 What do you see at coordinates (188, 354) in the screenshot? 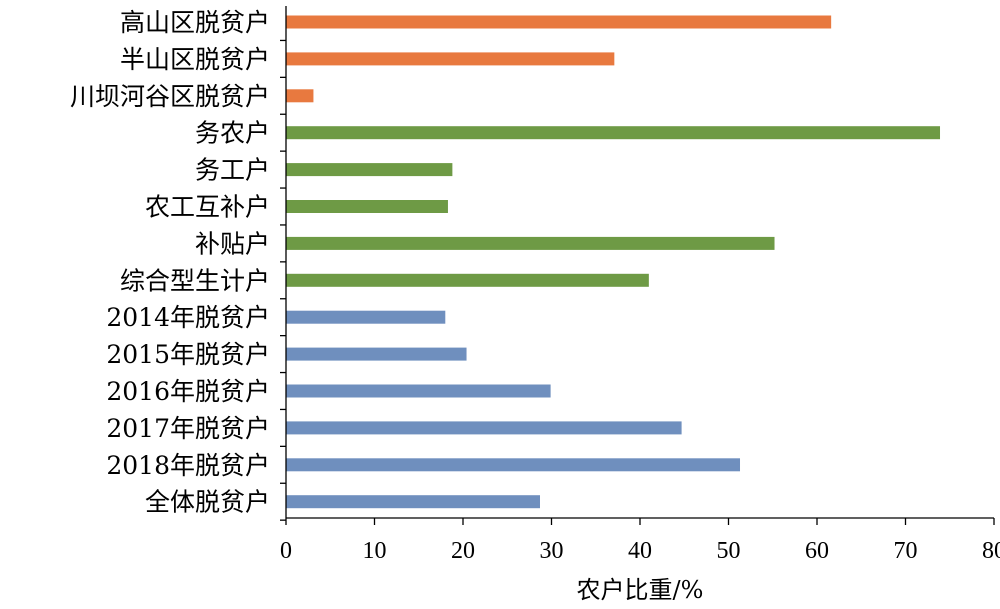
I see `category-label-9: 2015年脱贫户` at bounding box center [188, 354].